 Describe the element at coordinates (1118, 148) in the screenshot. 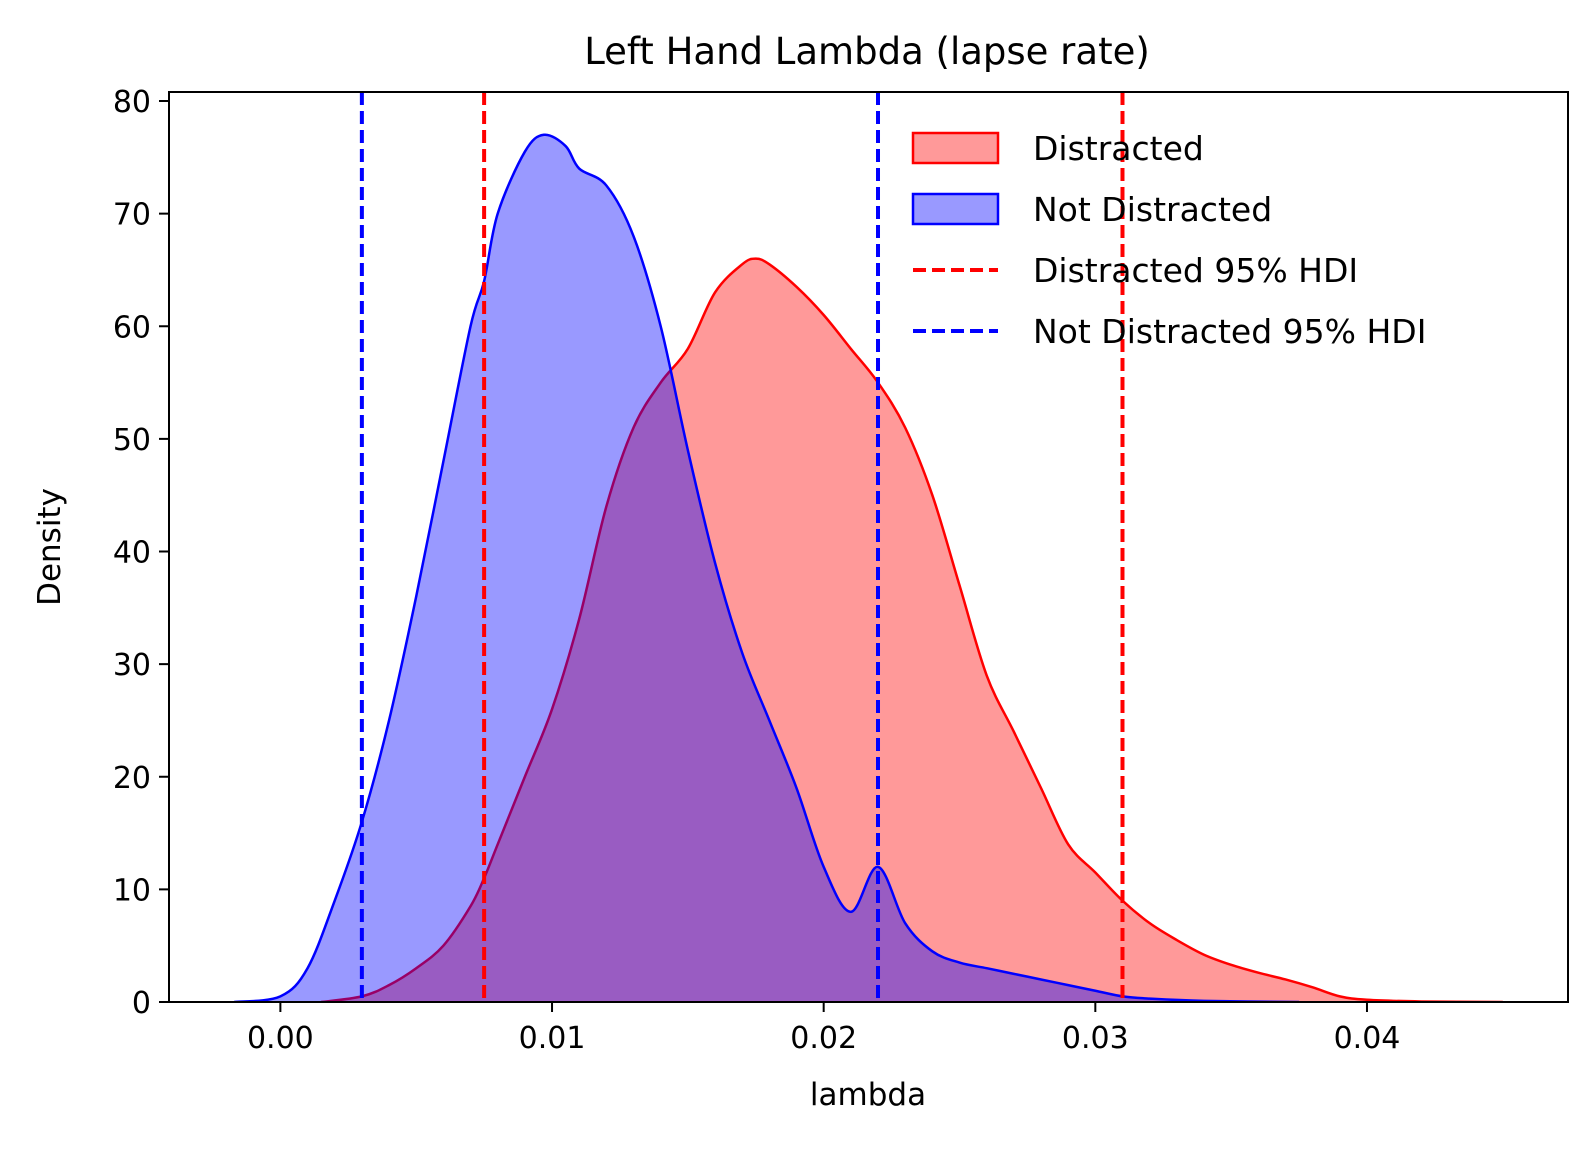

I see `legend-label: Distracted` at that location.